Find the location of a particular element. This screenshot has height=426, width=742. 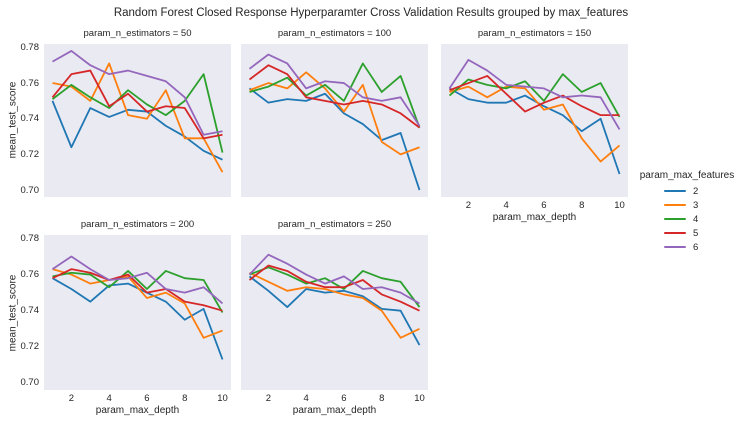

legend-entry-2: 2 is located at coordinates (687, 191).